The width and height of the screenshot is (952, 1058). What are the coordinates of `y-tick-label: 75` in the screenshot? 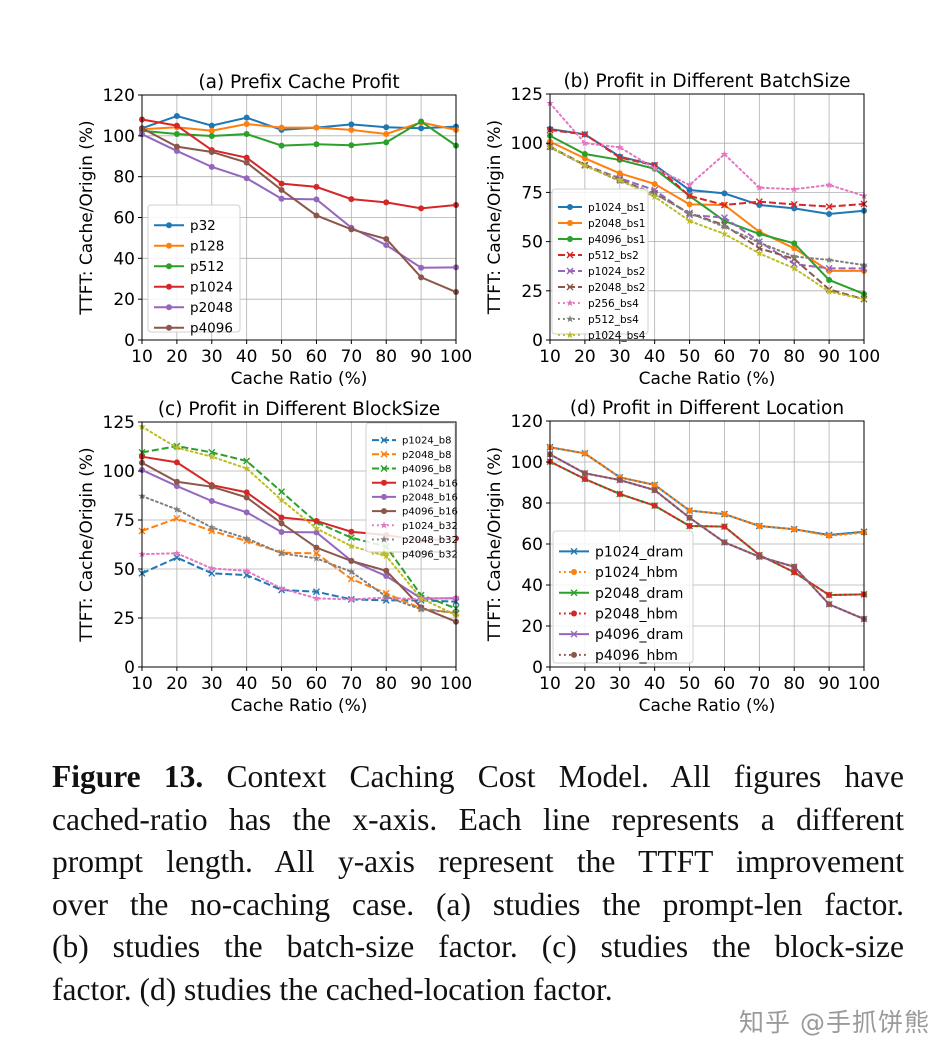 It's located at (532, 193).